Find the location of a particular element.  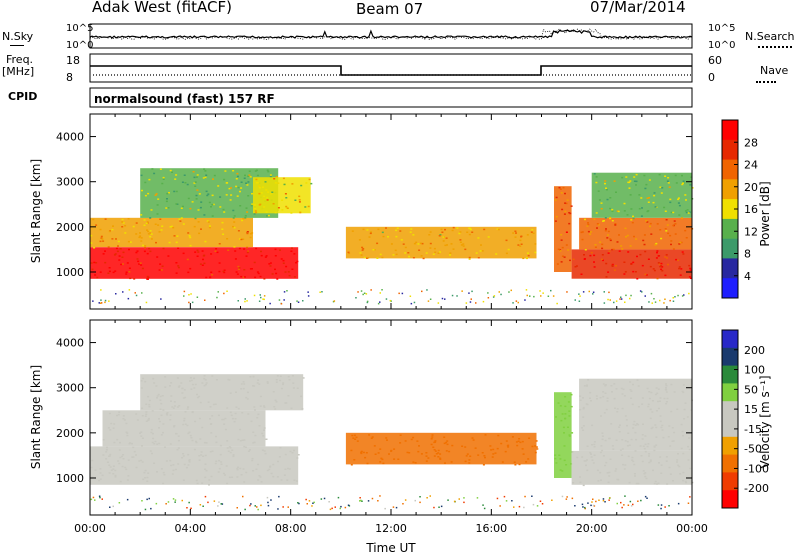

power-colorbar-label: Power [dB] is located at coordinates (765, 213).